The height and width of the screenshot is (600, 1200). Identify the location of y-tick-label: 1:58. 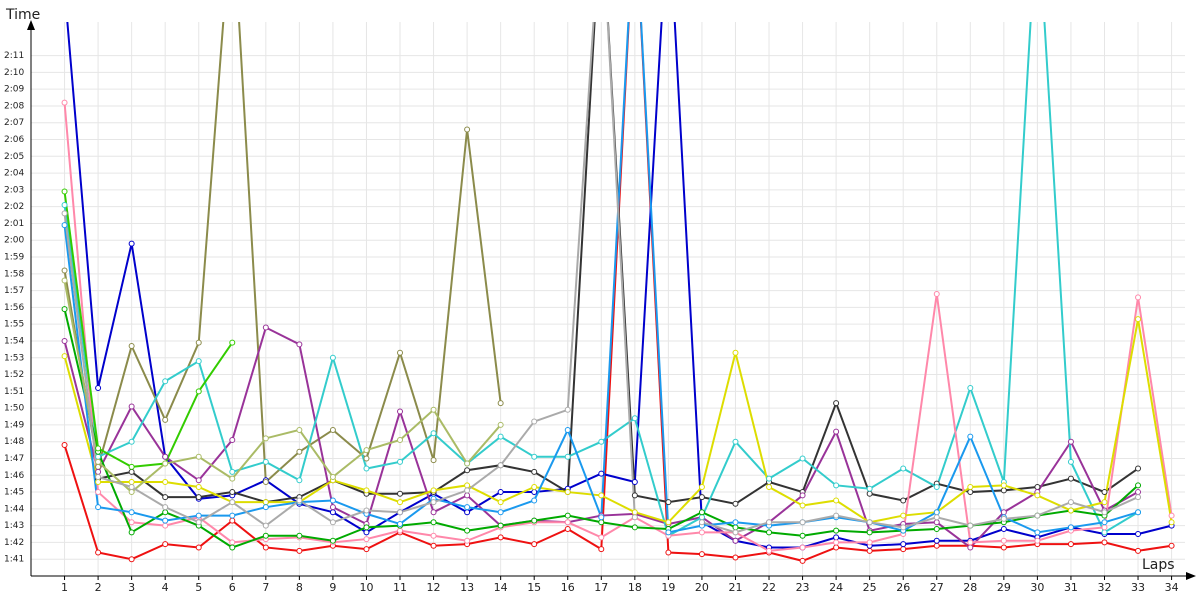
(14, 274).